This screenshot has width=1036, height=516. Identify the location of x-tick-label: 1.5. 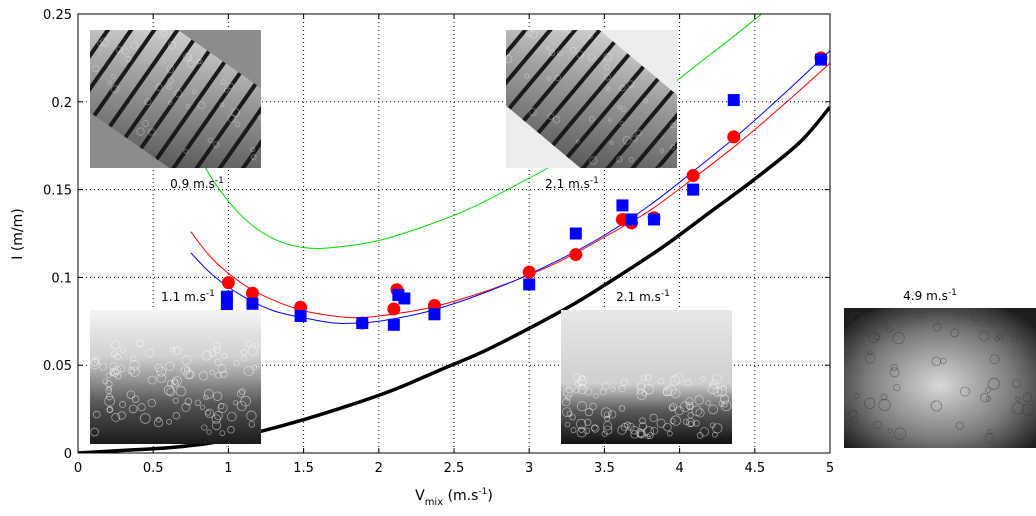
(303, 468).